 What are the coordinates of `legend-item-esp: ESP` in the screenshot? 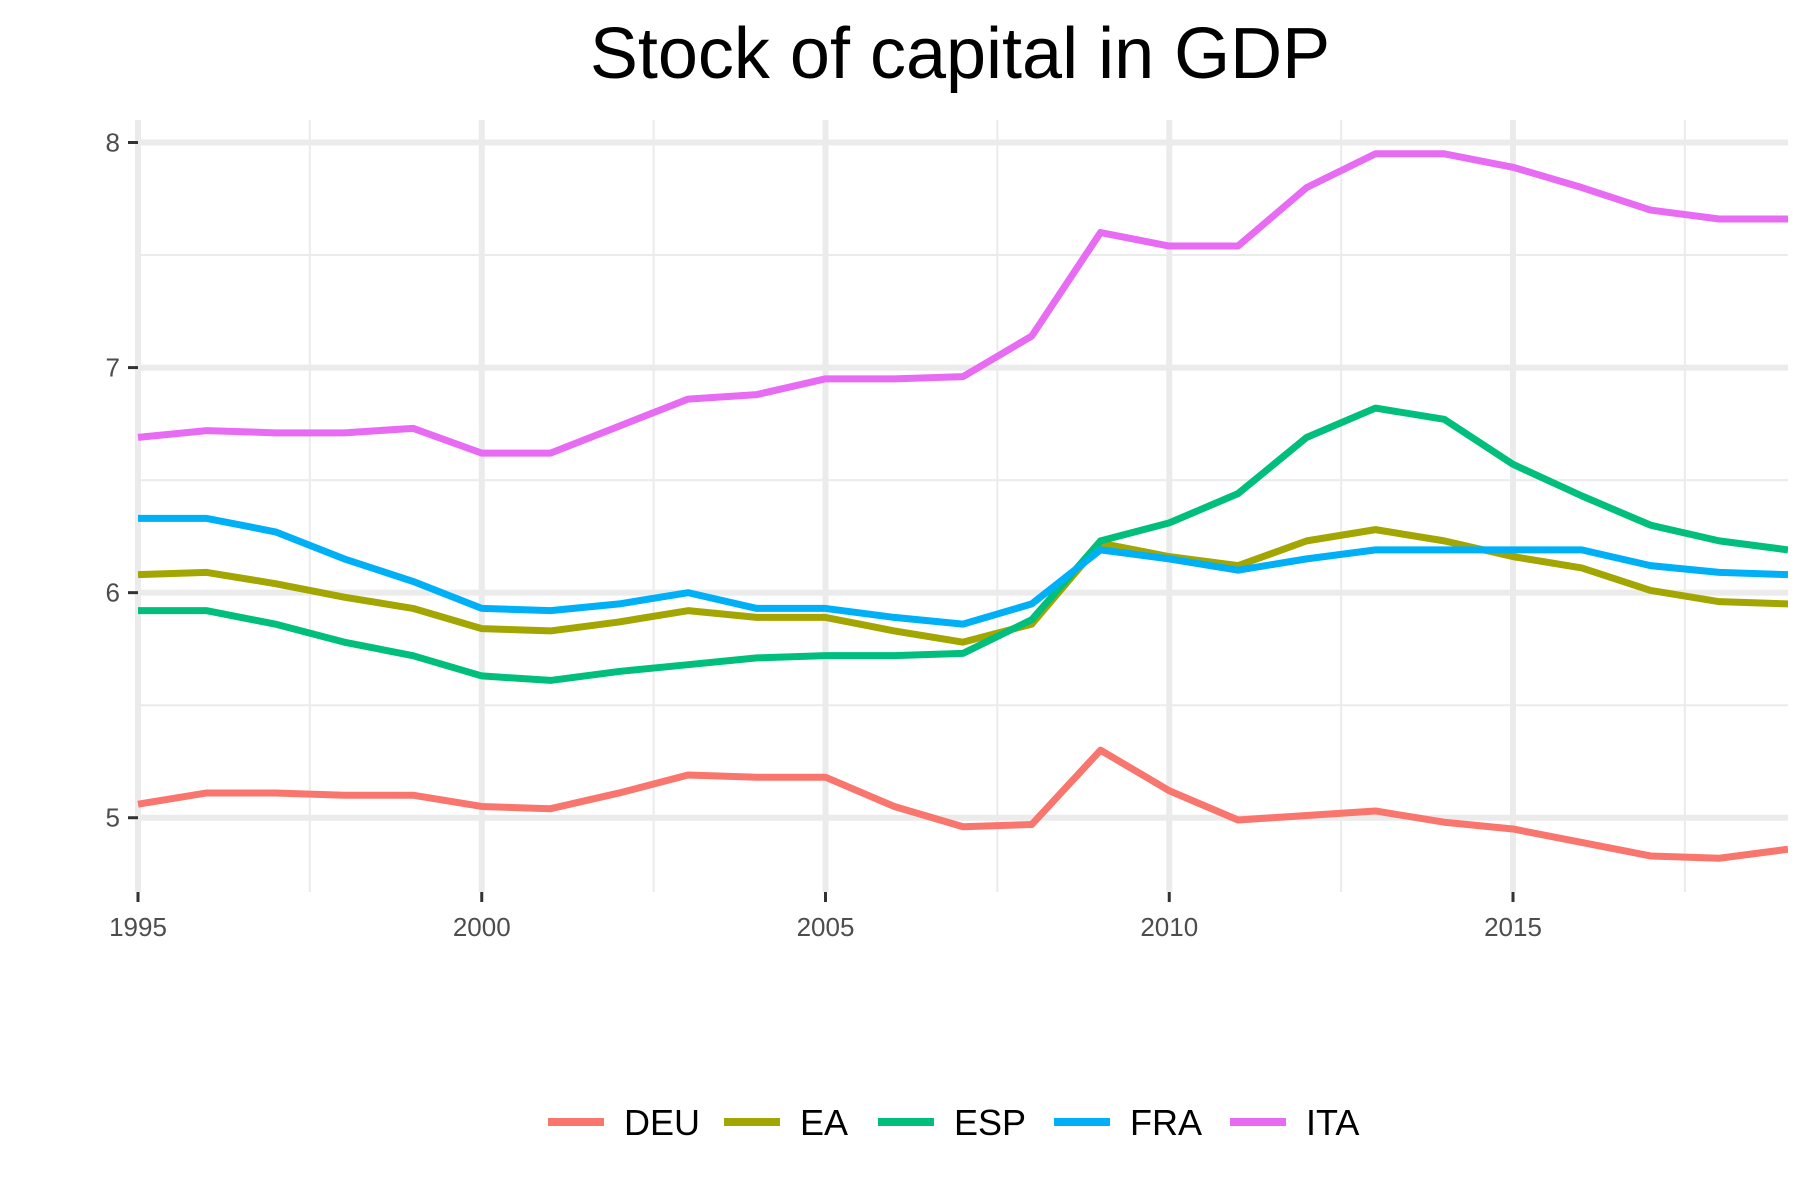 It's located at (952, 1122).